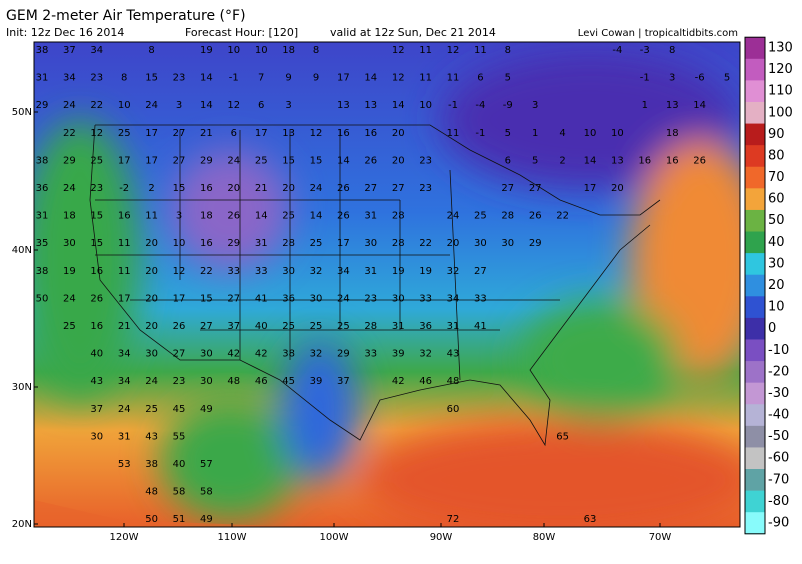 This screenshot has width=802, height=564. What do you see at coordinates (398, 354) in the screenshot?
I see `station-value: 39` at bounding box center [398, 354].